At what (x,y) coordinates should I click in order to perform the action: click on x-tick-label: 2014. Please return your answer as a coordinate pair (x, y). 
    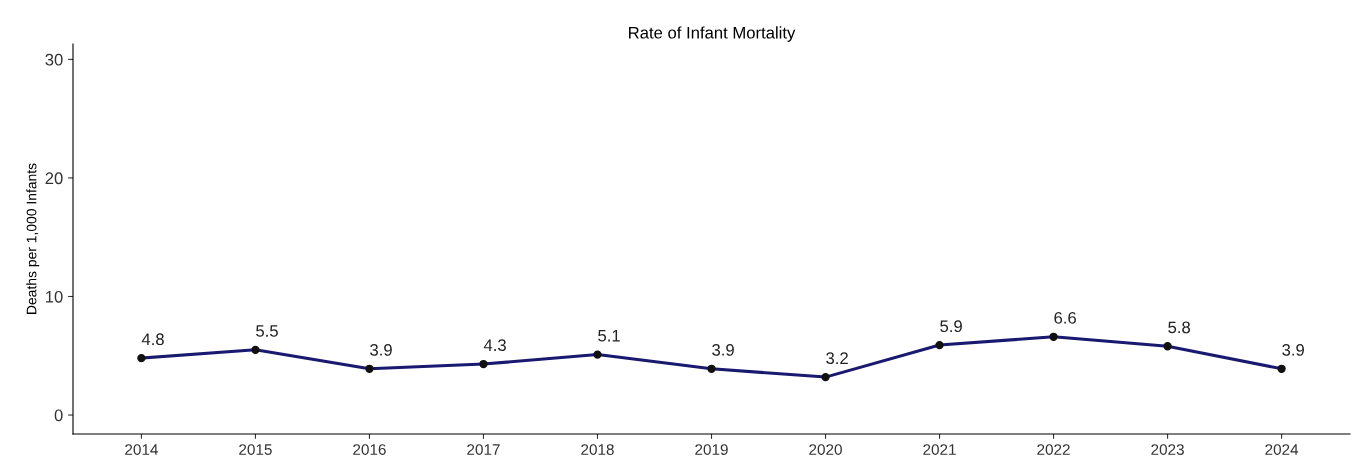
    Looking at the image, I should click on (141, 449).